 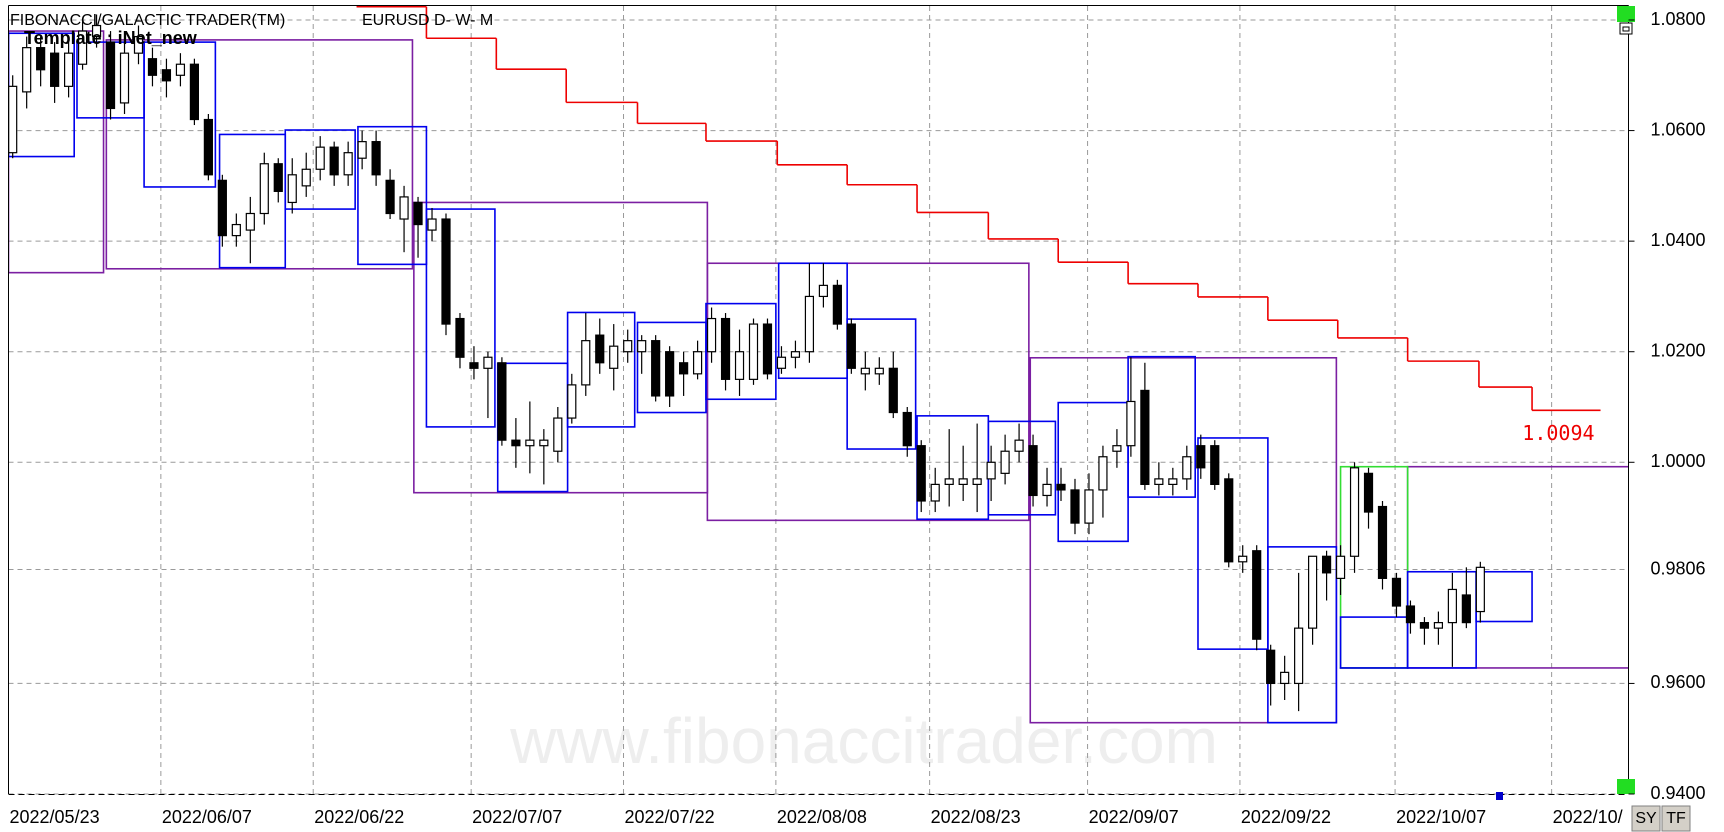 I want to click on sy-button, so click(x=1646, y=818).